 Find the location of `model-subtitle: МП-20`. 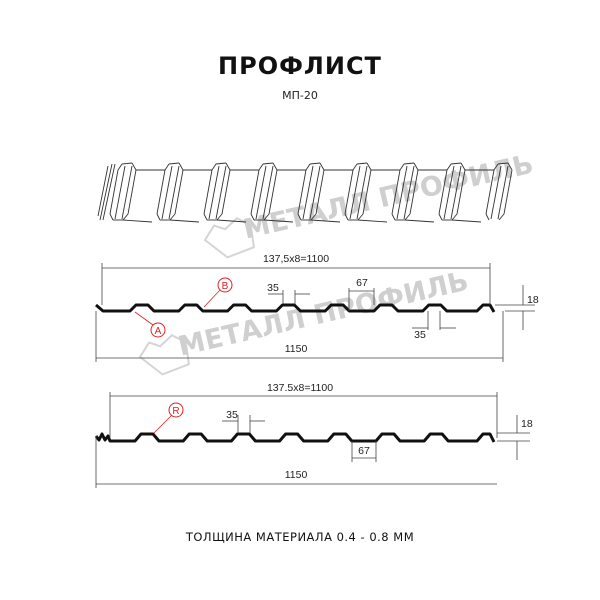

model-subtitle: МП-20 is located at coordinates (300, 95).